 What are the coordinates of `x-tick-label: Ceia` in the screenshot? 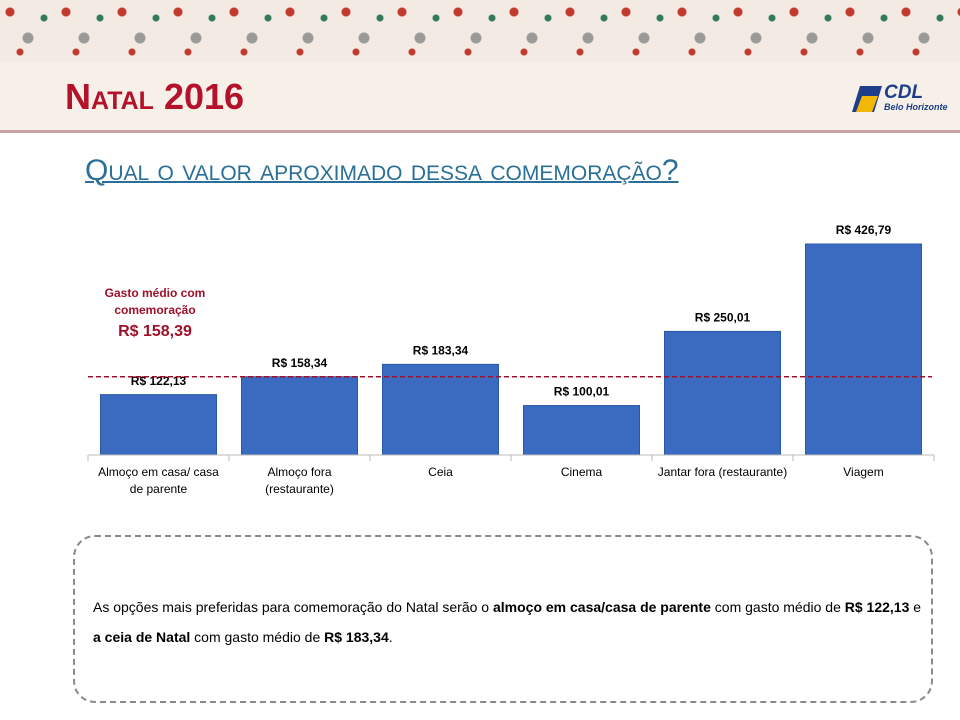 It's located at (440, 472).